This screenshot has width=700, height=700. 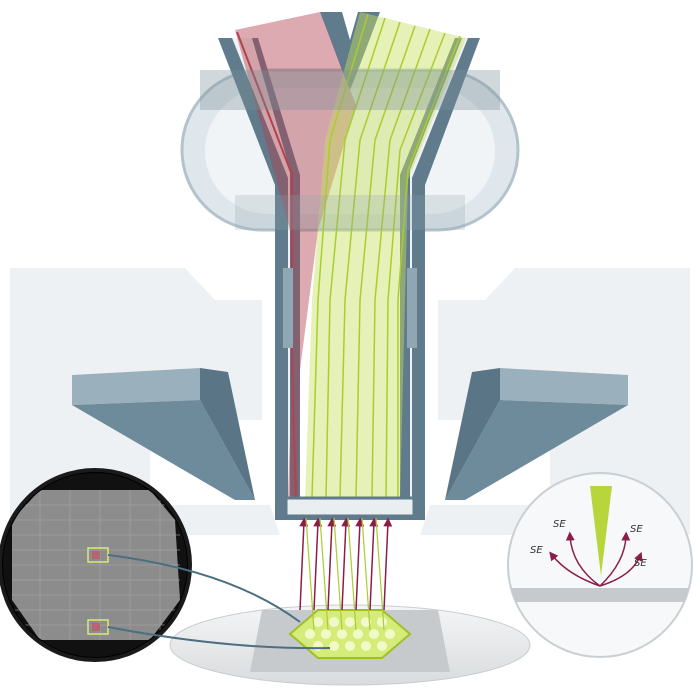 I want to click on se-arrows, so click(x=596, y=559).